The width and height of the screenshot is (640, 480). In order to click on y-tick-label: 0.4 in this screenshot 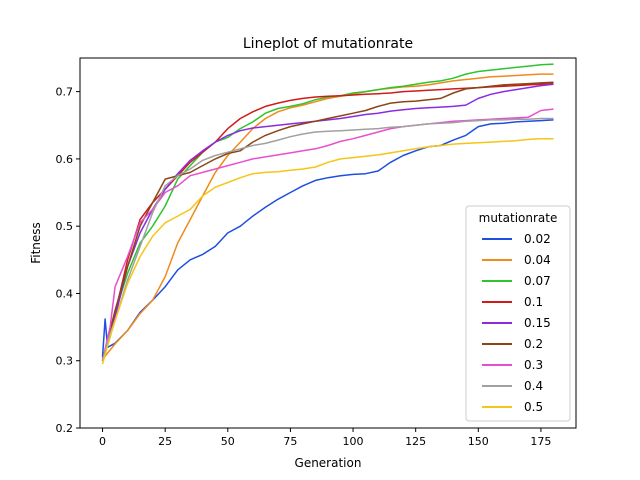, I will do `click(65, 293)`.